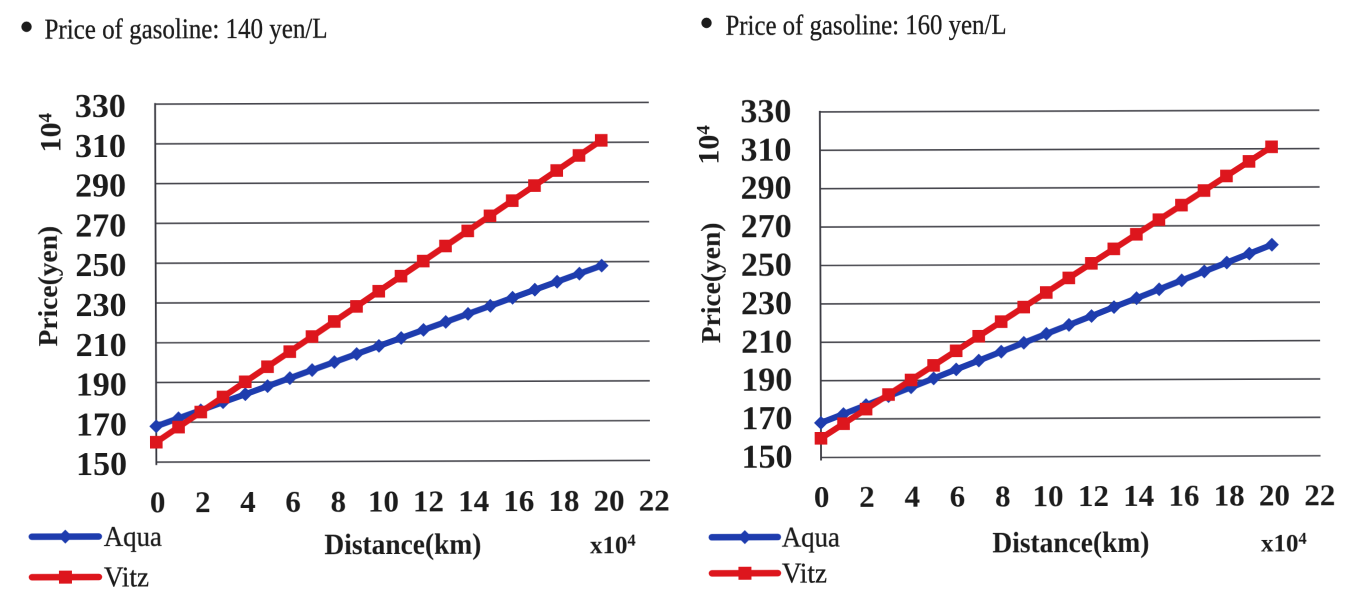 This screenshot has width=1351, height=609. What do you see at coordinates (865, 26) in the screenshot?
I see `svg-text: Price of gasoline: 160 yen/L` at bounding box center [865, 26].